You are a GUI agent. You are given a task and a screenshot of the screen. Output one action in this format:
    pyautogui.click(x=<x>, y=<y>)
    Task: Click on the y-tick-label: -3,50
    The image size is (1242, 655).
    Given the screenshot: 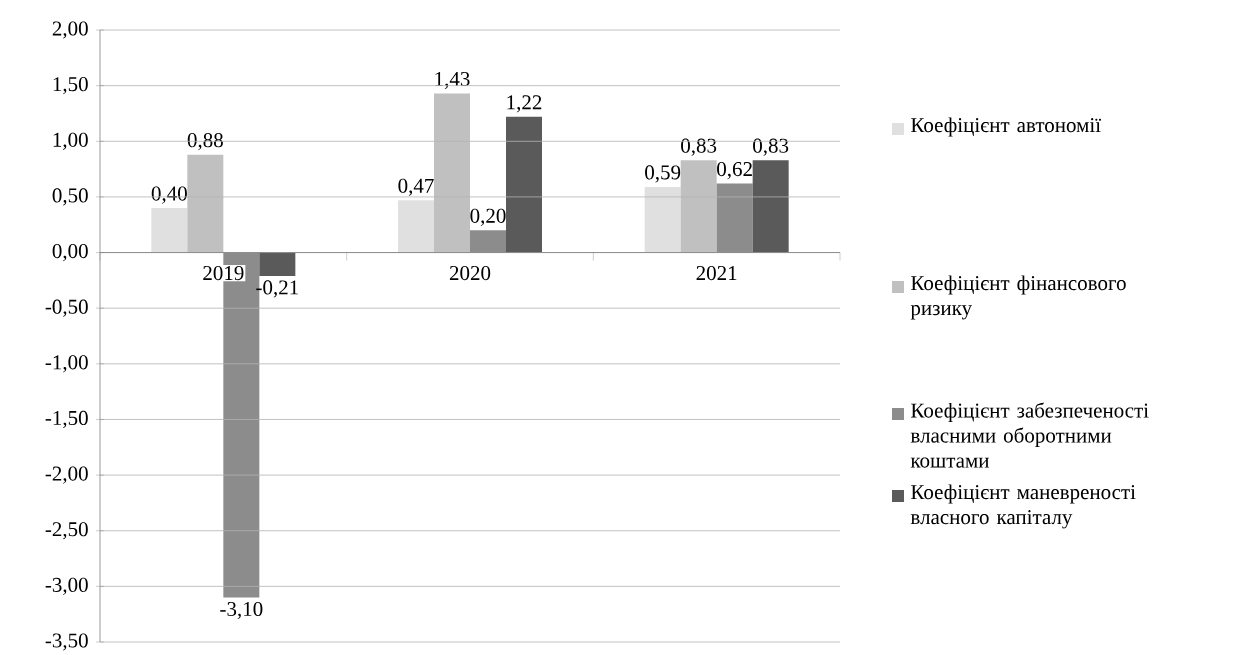 What is the action you would take?
    pyautogui.click(x=66, y=642)
    